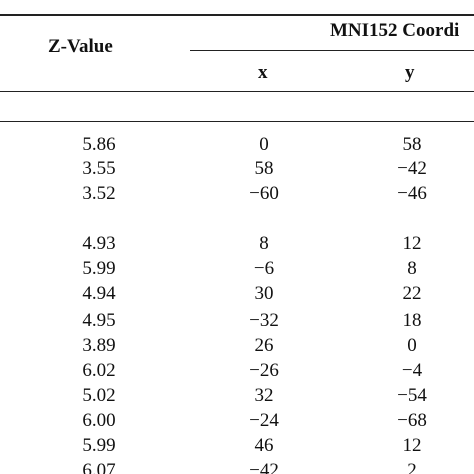 Image resolution: width=474 pixels, height=474 pixels. What do you see at coordinates (264, 467) in the screenshot?
I see `cell-x: −42` at bounding box center [264, 467].